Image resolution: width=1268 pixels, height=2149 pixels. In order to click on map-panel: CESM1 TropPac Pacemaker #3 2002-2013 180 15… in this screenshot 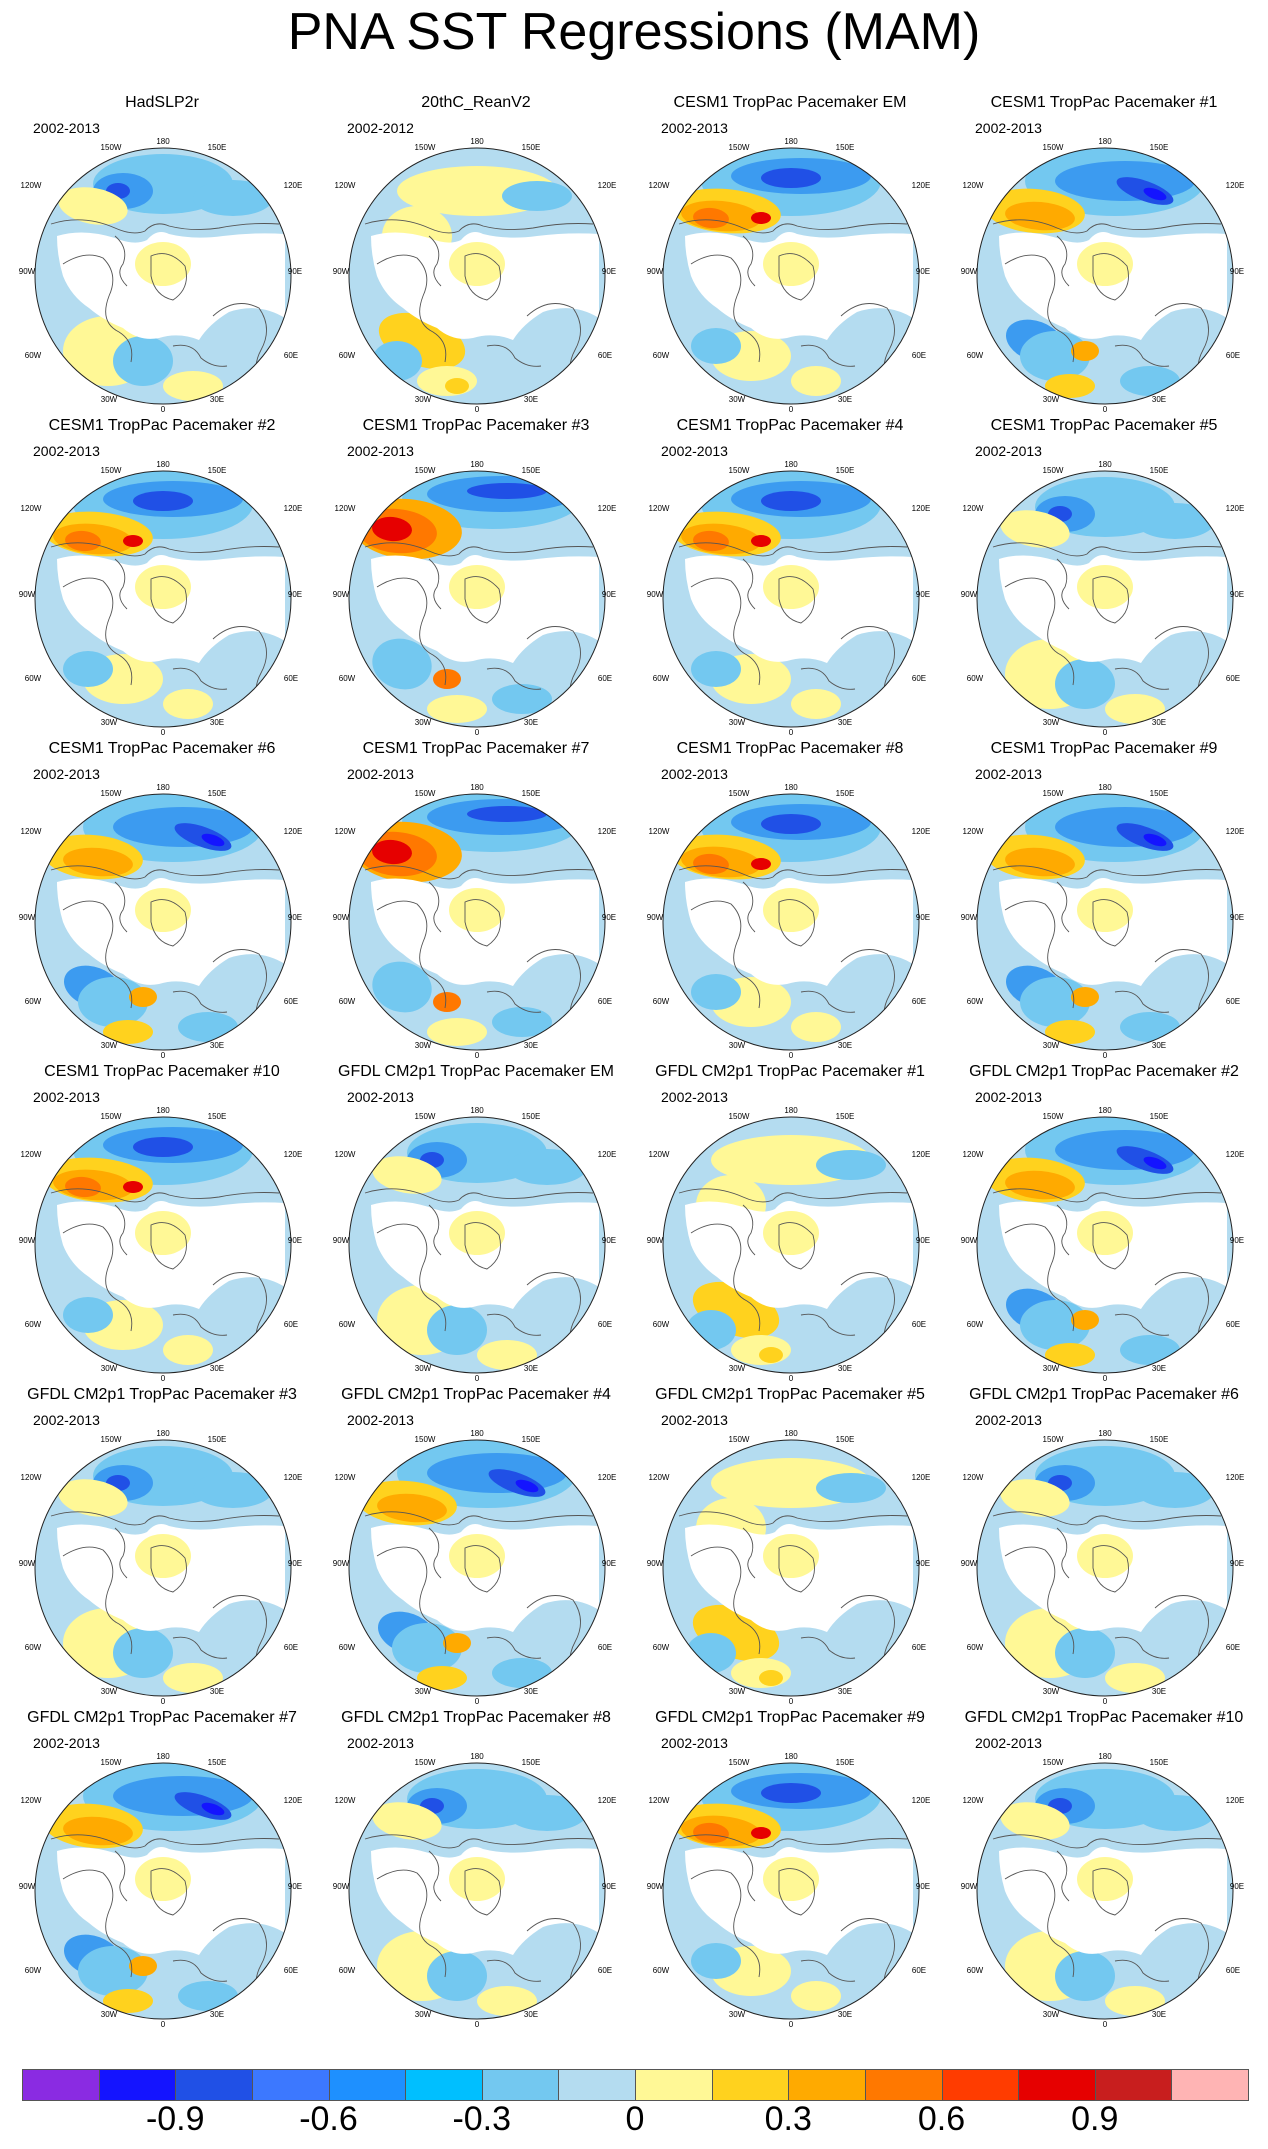, I will do `click(476, 577)`.